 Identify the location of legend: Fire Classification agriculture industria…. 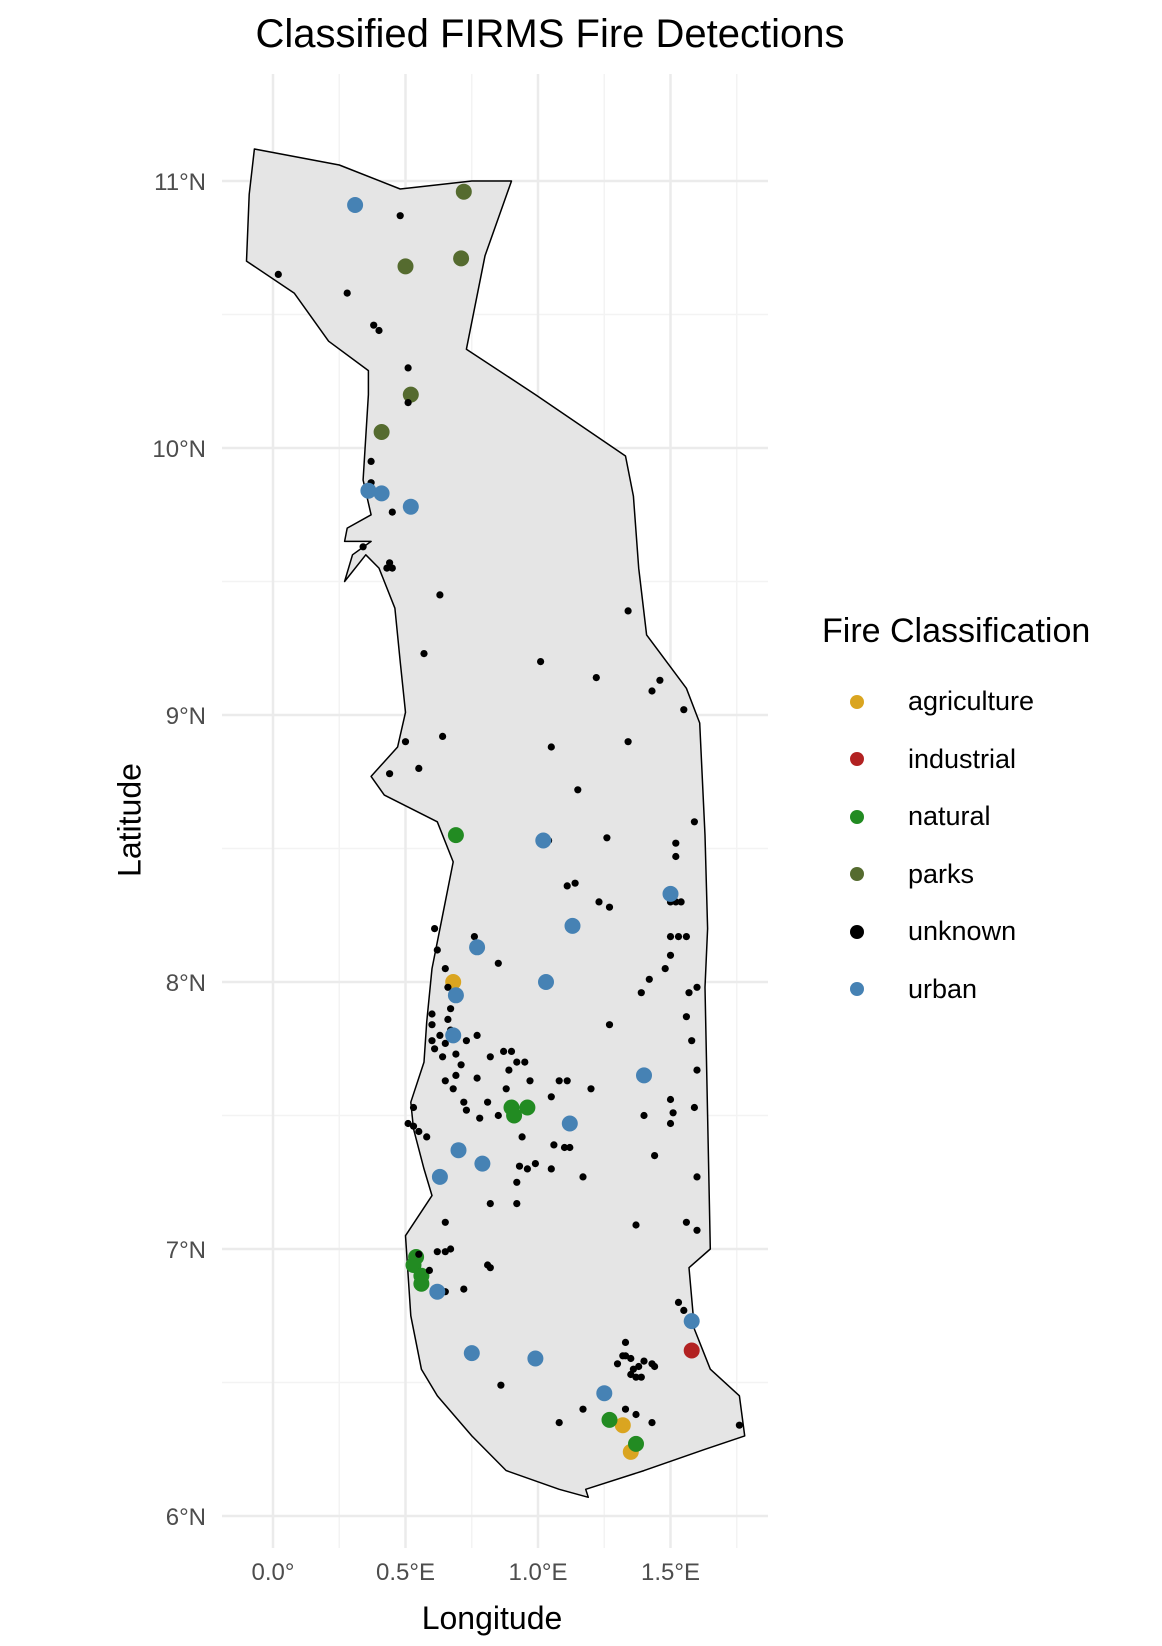
(956, 815).